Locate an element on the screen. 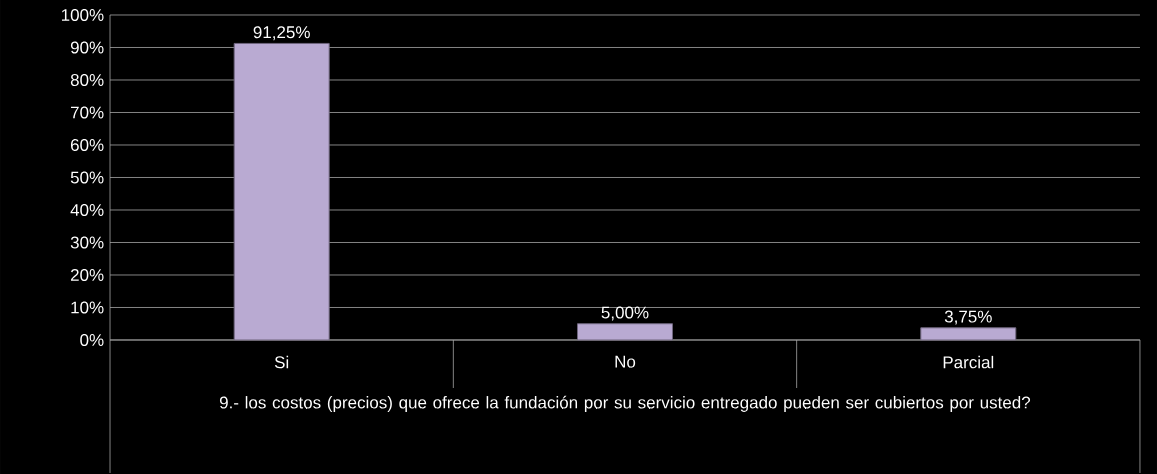  data-label: 3,75% is located at coordinates (968, 317).